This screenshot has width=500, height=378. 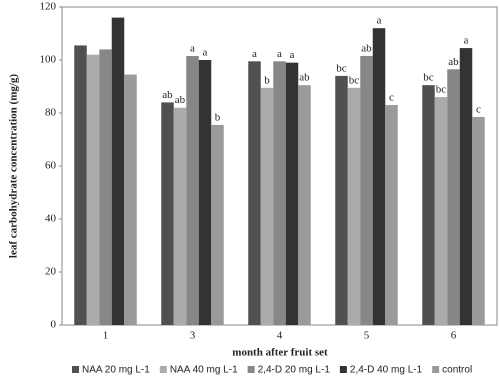 What do you see at coordinates (48, 60) in the screenshot?
I see `y-tick-label: 100` at bounding box center [48, 60].